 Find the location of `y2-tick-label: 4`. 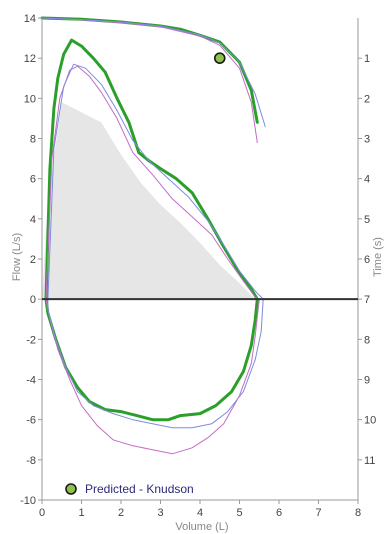

y2-tick-label: 4 is located at coordinates (367, 180).